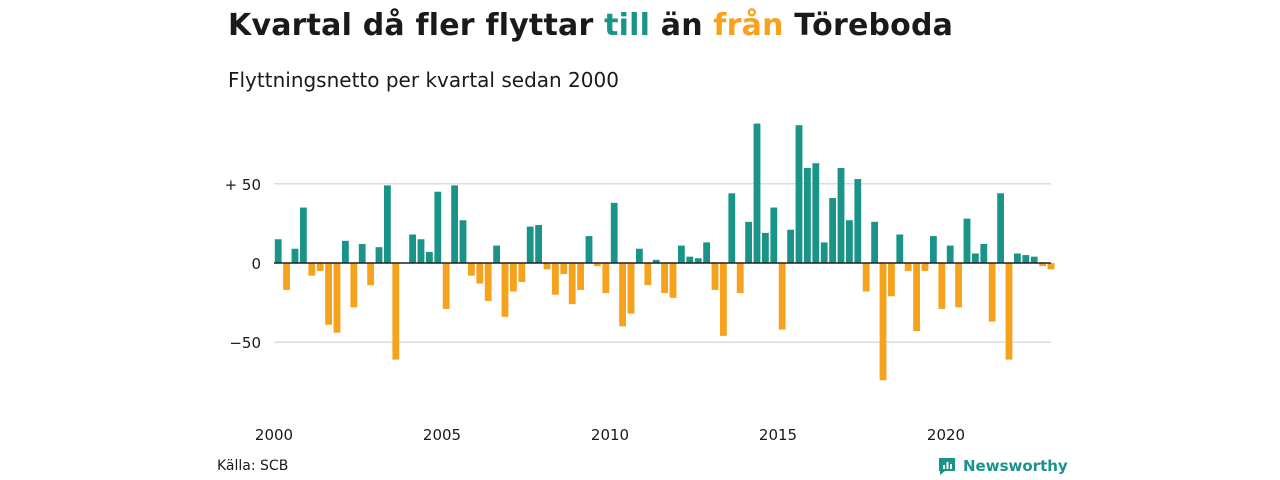  I want to click on x-tick-label: 2010, so click(610, 435).